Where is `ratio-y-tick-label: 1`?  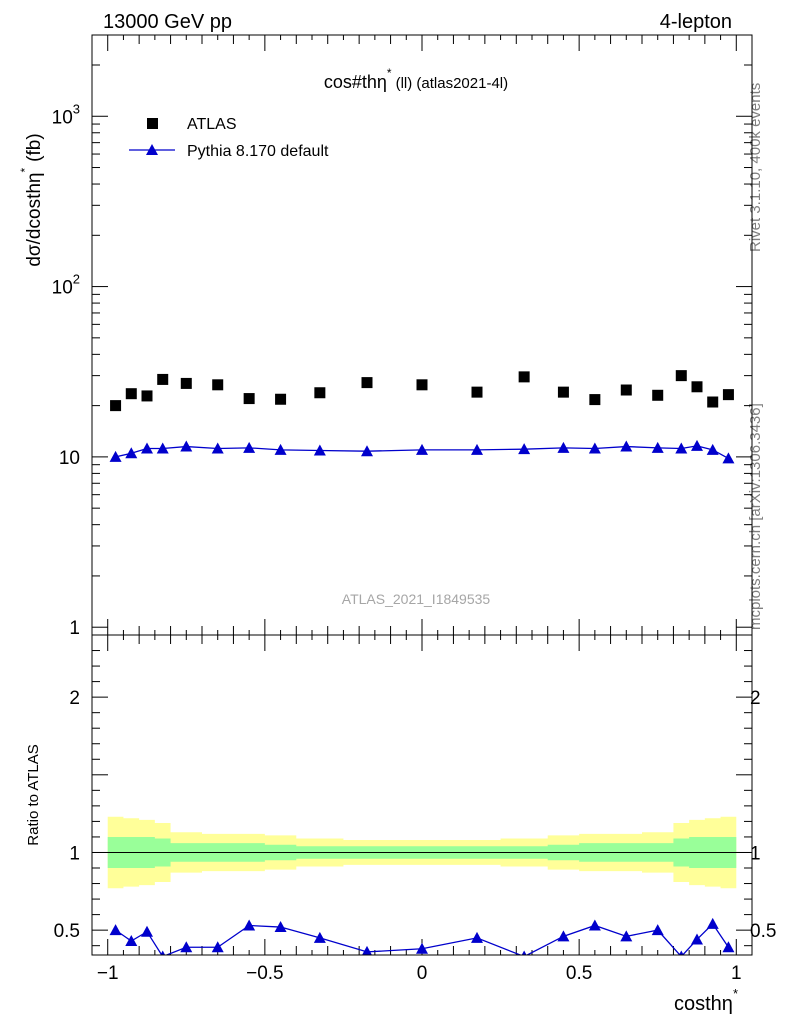 ratio-y-tick-label: 1 is located at coordinates (74, 853).